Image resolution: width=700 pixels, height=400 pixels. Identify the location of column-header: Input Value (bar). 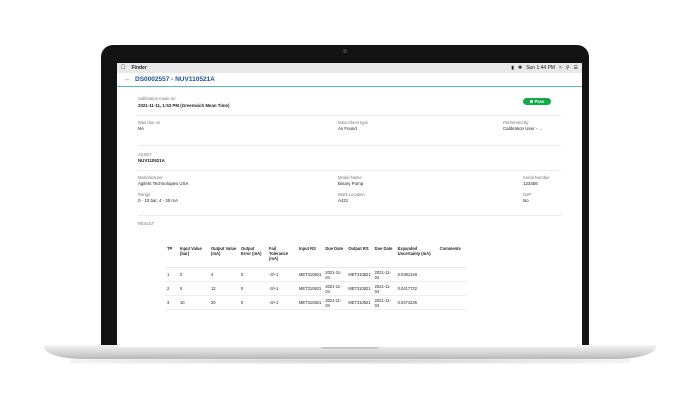
(193, 256).